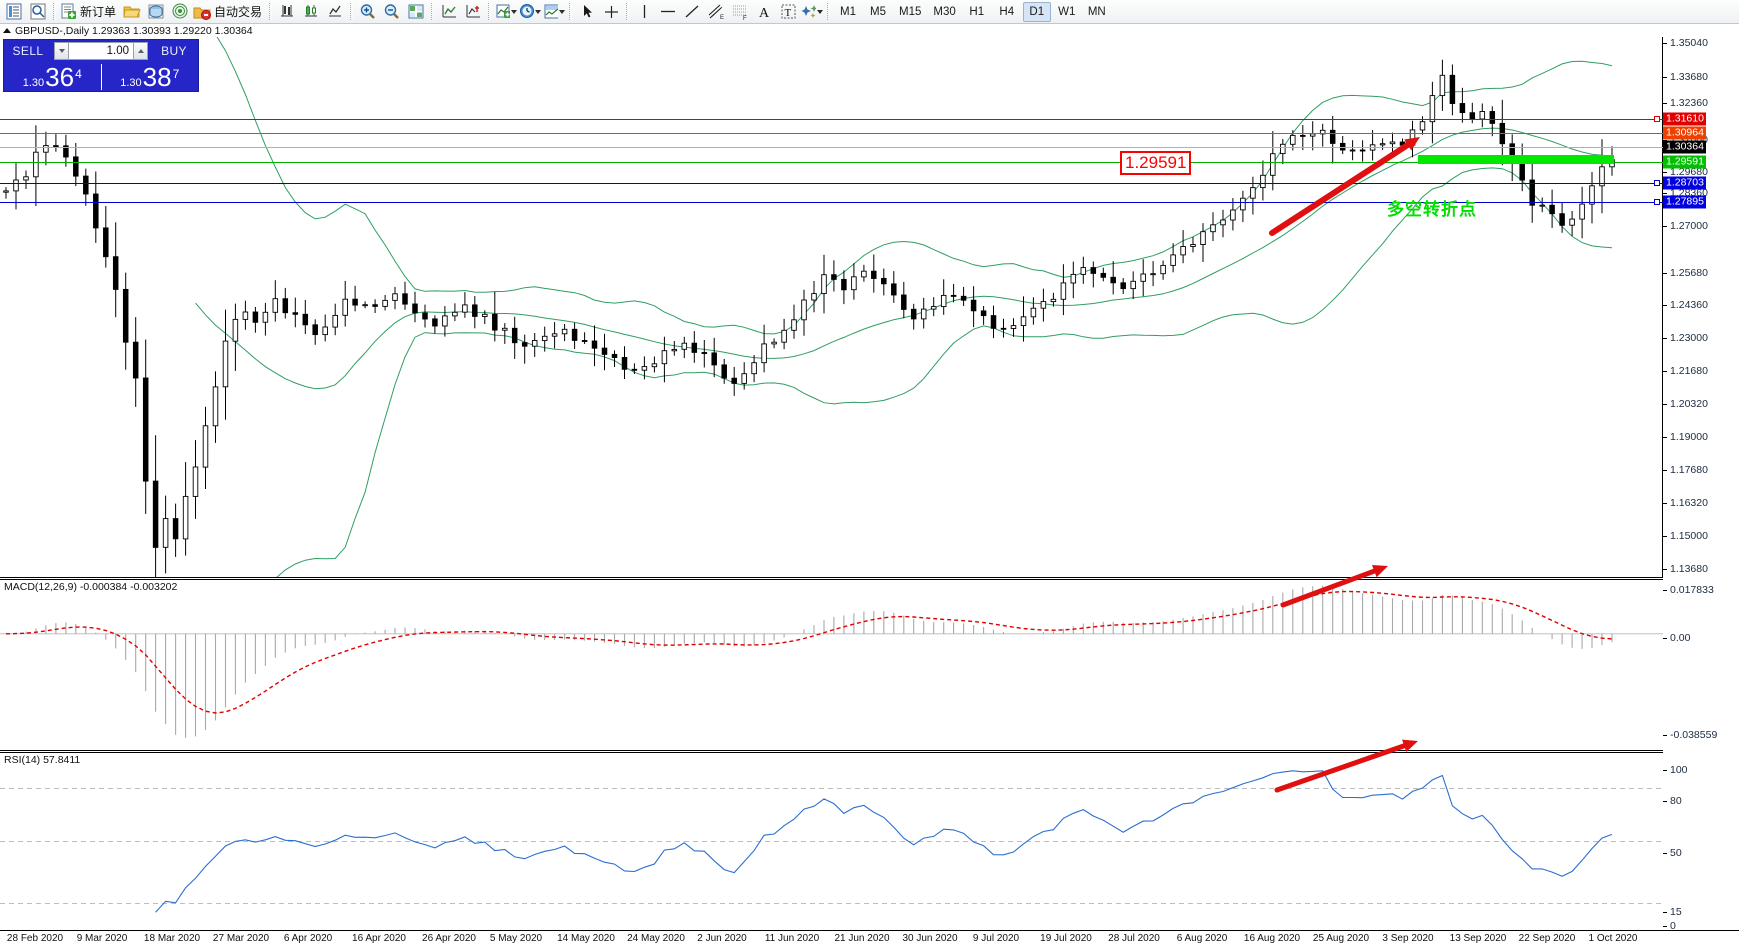  What do you see at coordinates (1096, 11) in the screenshot?
I see `timeframe-mn: MN` at bounding box center [1096, 11].